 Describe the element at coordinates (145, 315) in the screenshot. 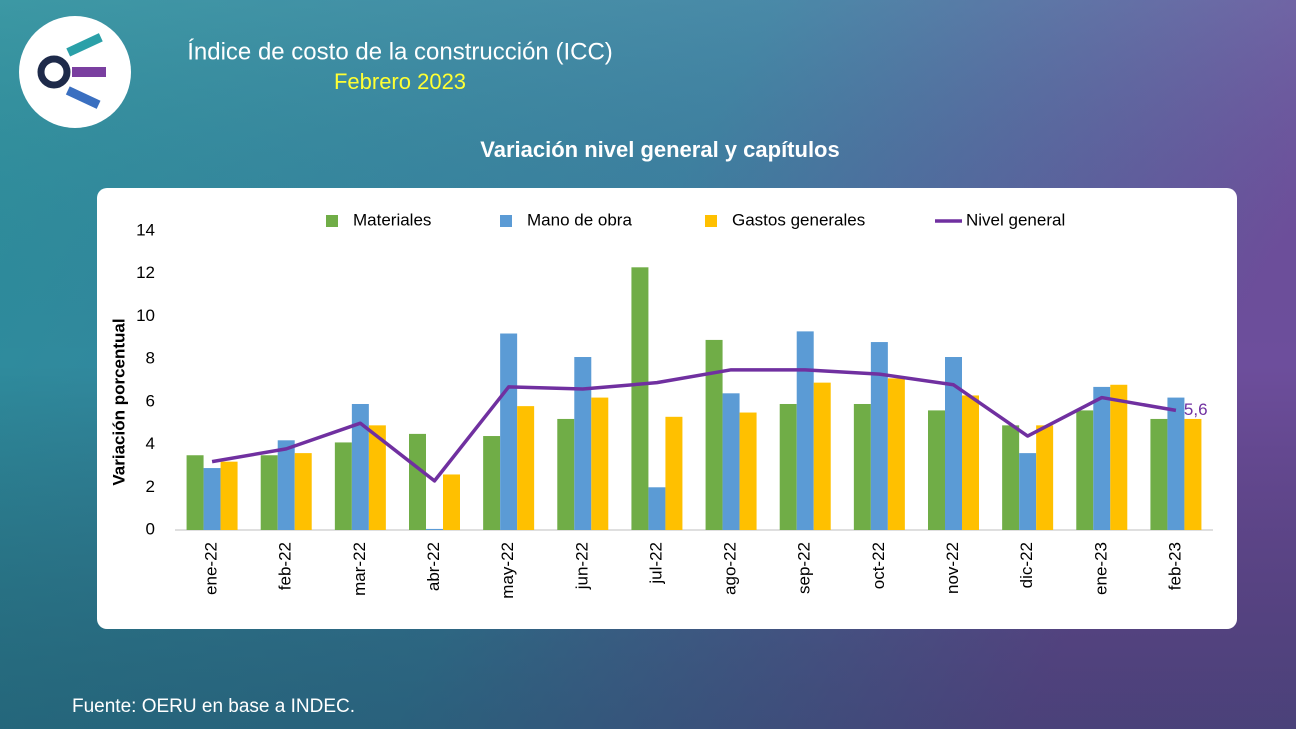

I see `y-tick-label: 10` at that location.